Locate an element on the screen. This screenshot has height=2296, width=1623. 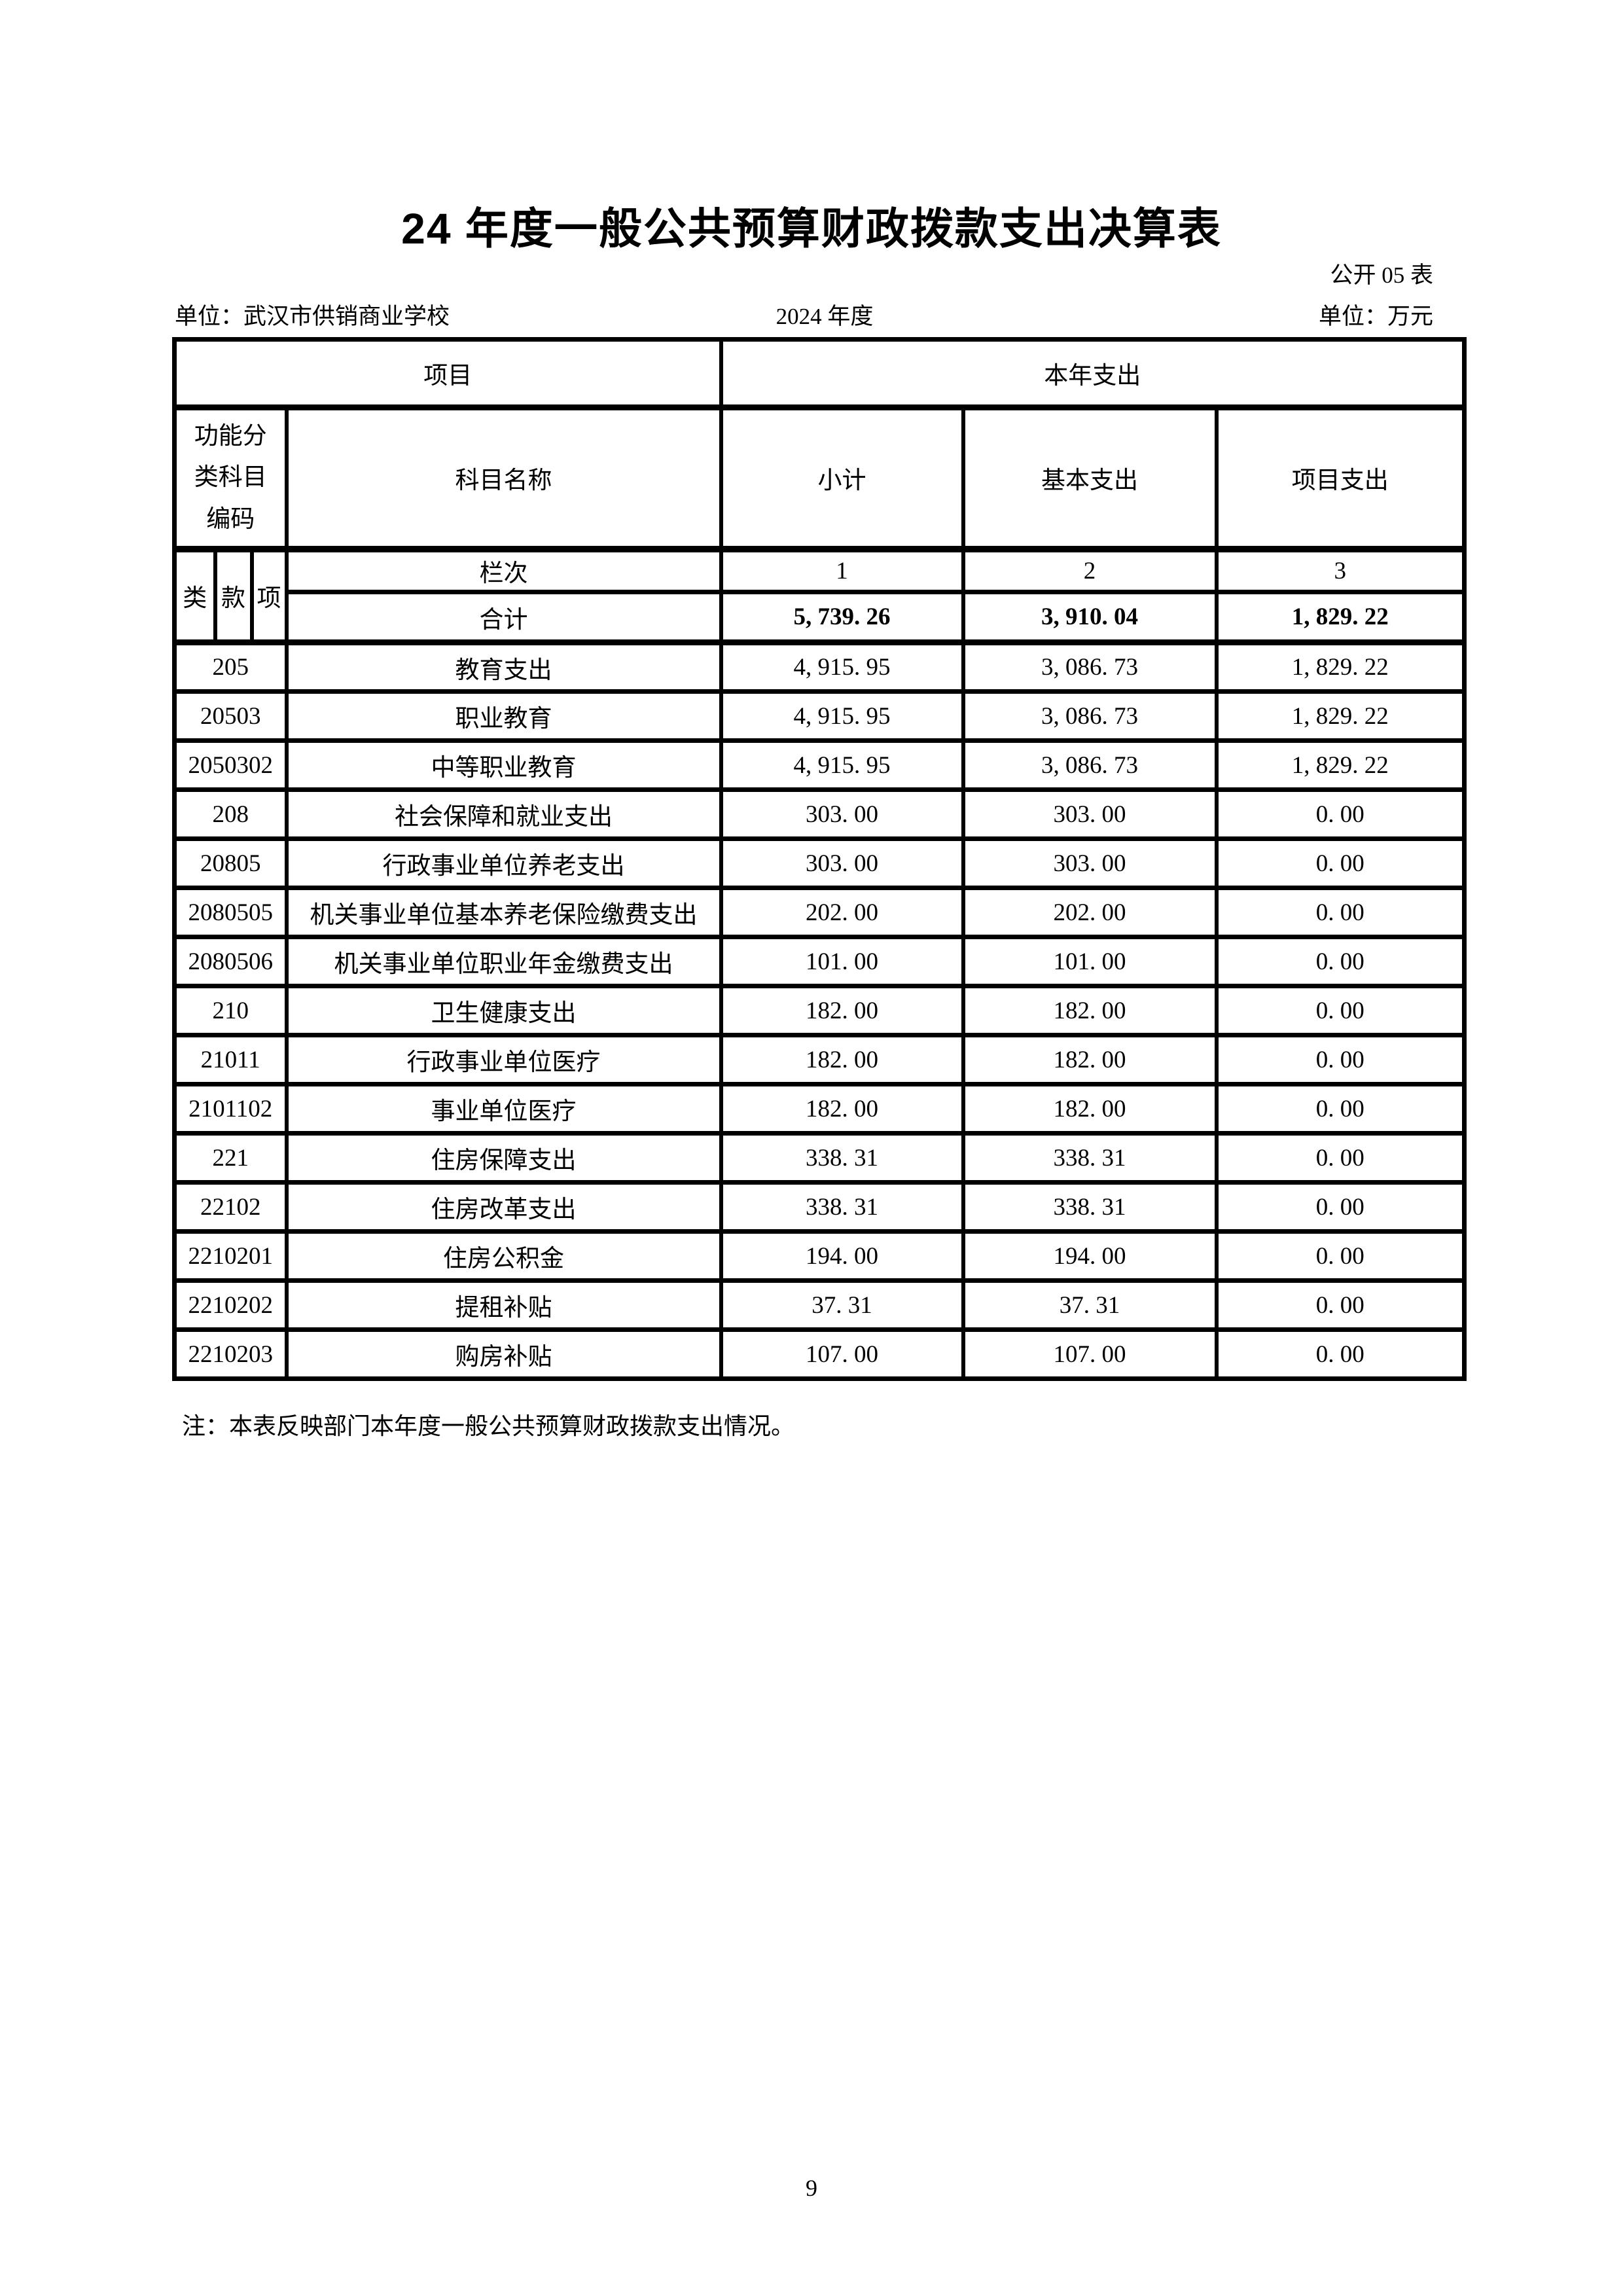
row-name: 机关事业单位基本养老保险缴费支出 is located at coordinates (503, 912).